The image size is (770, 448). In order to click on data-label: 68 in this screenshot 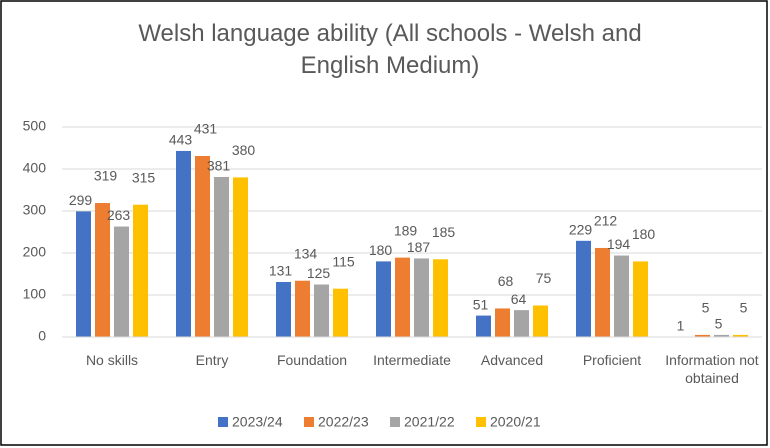, I will do `click(506, 281)`.